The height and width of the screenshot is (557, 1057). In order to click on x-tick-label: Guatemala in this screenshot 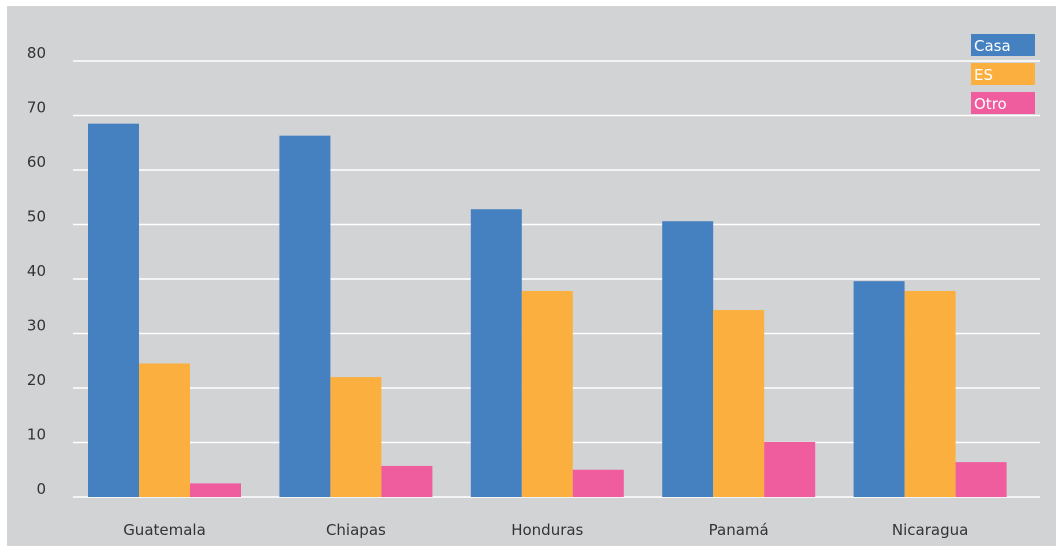, I will do `click(164, 530)`.